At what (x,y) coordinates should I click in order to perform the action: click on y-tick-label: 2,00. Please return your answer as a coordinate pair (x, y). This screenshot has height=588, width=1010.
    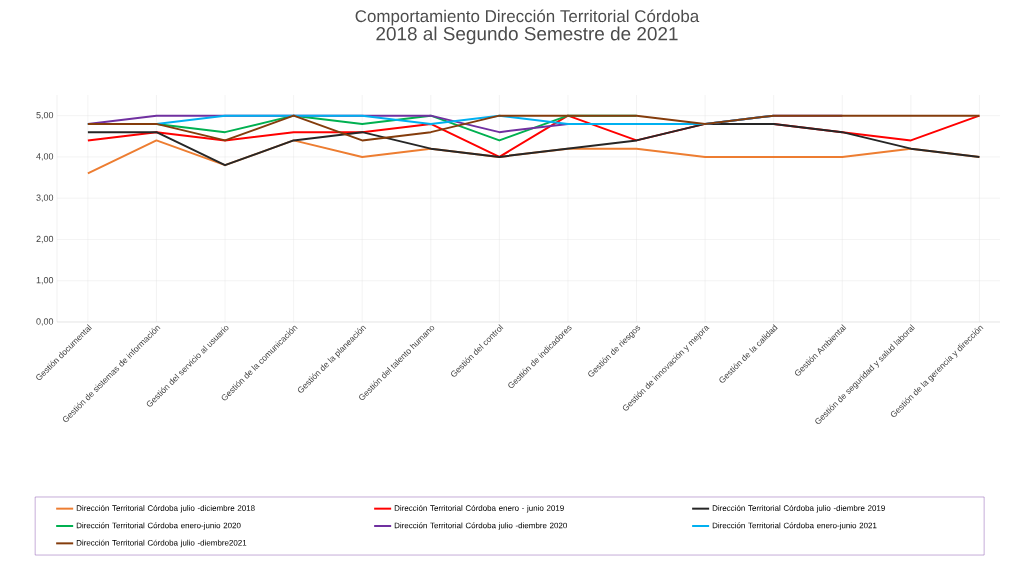
    Looking at the image, I should click on (45, 239).